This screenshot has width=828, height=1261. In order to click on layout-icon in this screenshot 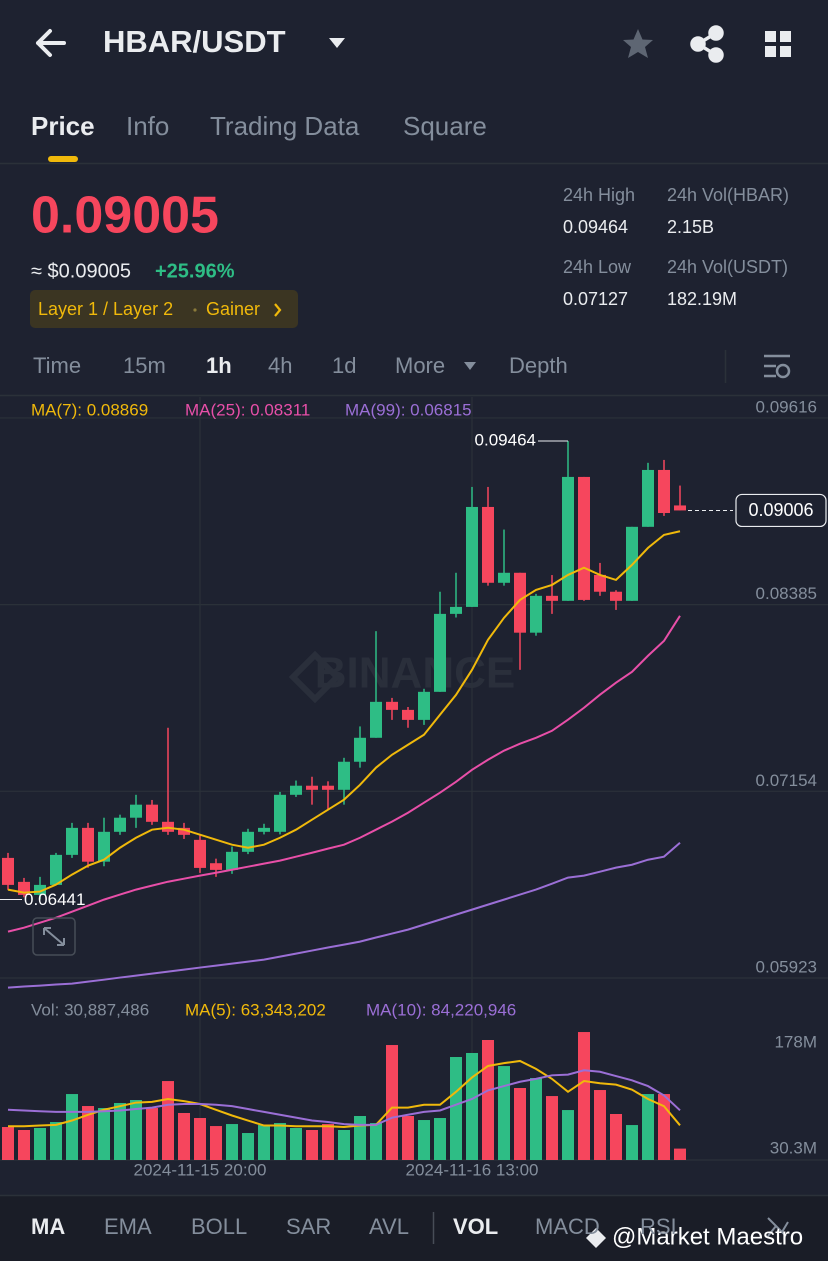, I will do `click(778, 44)`.